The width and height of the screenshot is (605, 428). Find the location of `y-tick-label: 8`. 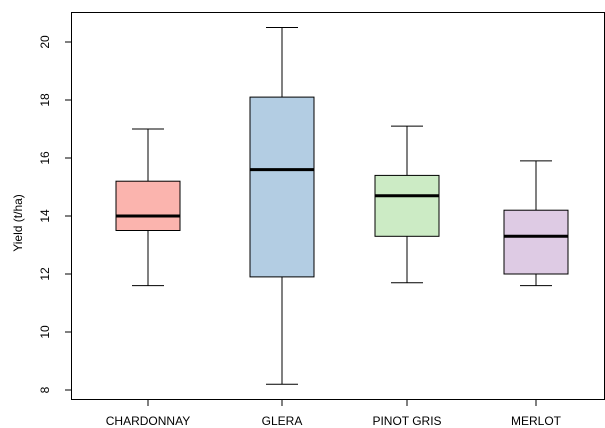

y-tick-label: 8 is located at coordinates (45, 389).